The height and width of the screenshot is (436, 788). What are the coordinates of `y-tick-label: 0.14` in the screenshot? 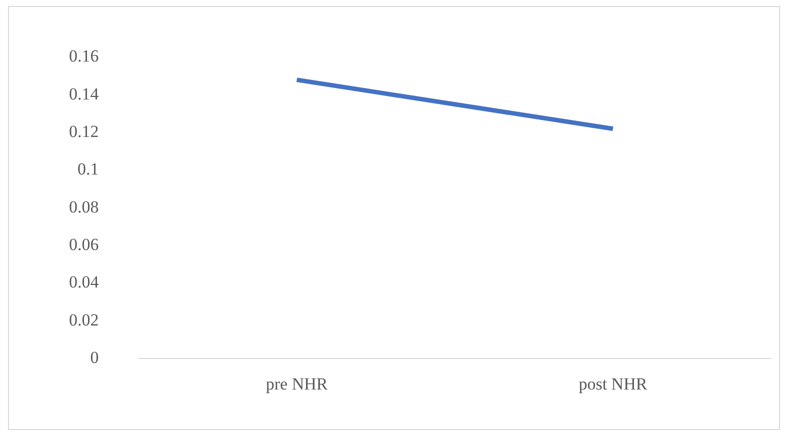 It's located at (84, 94).